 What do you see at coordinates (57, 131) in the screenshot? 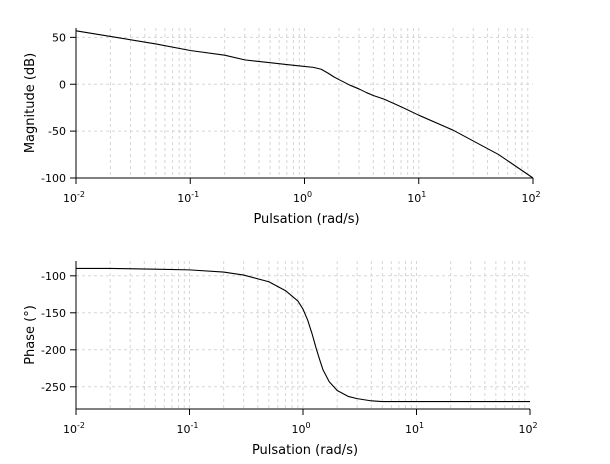
I see `y-tick-label: -50` at bounding box center [57, 131].